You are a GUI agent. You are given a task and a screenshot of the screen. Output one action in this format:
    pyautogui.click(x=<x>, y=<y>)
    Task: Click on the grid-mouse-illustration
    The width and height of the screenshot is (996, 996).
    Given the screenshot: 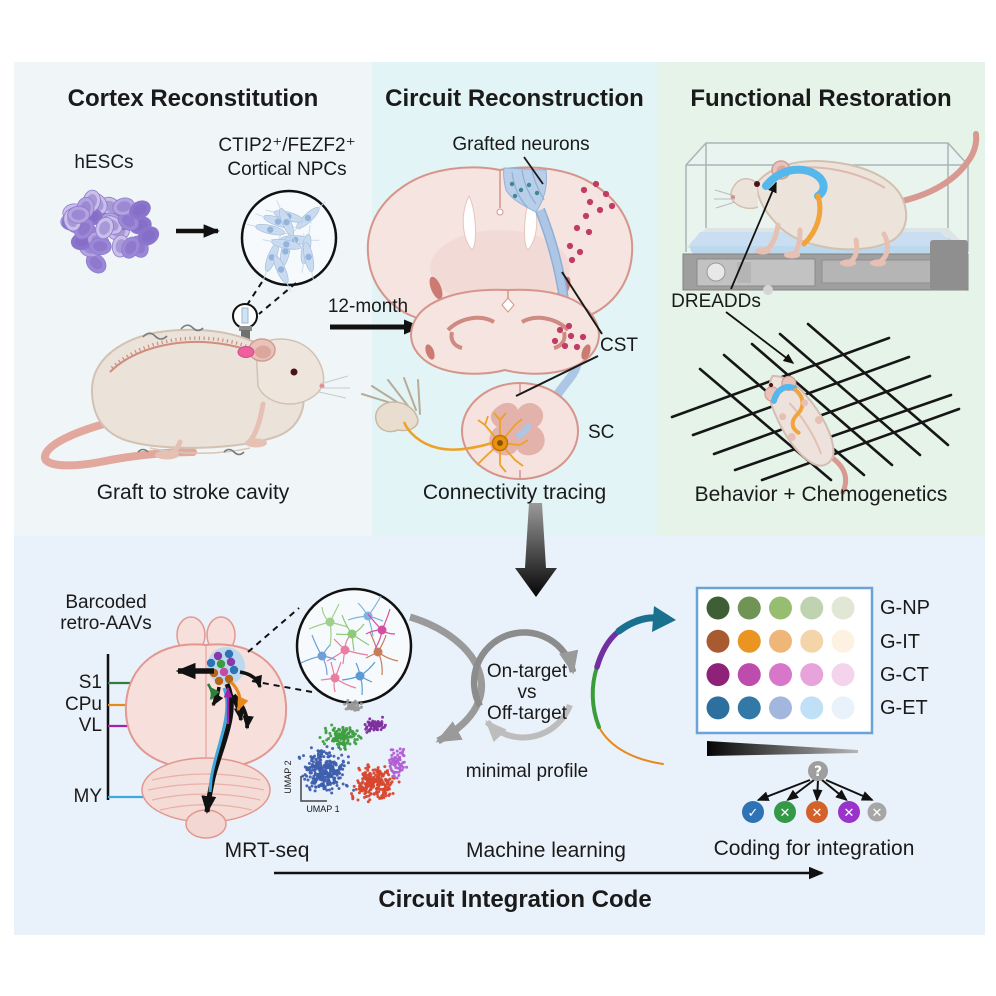 What is the action you would take?
    pyautogui.click(x=806, y=434)
    